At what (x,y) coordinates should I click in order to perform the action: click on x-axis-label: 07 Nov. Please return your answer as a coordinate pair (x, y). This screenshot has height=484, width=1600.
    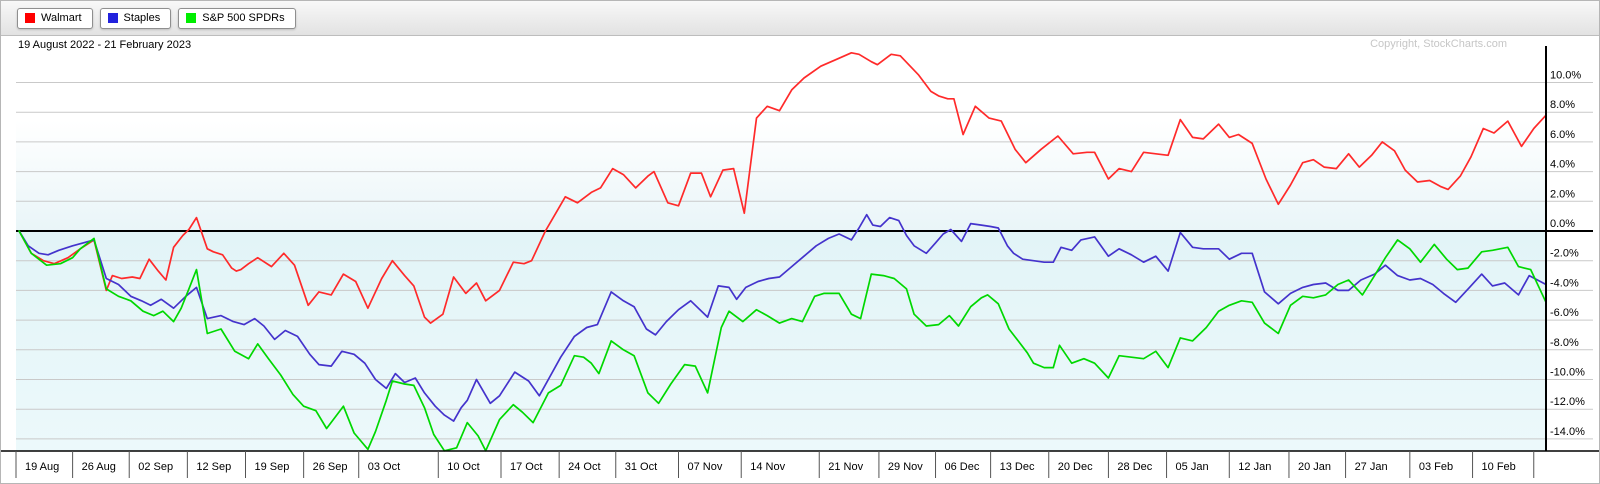
    Looking at the image, I should click on (704, 467).